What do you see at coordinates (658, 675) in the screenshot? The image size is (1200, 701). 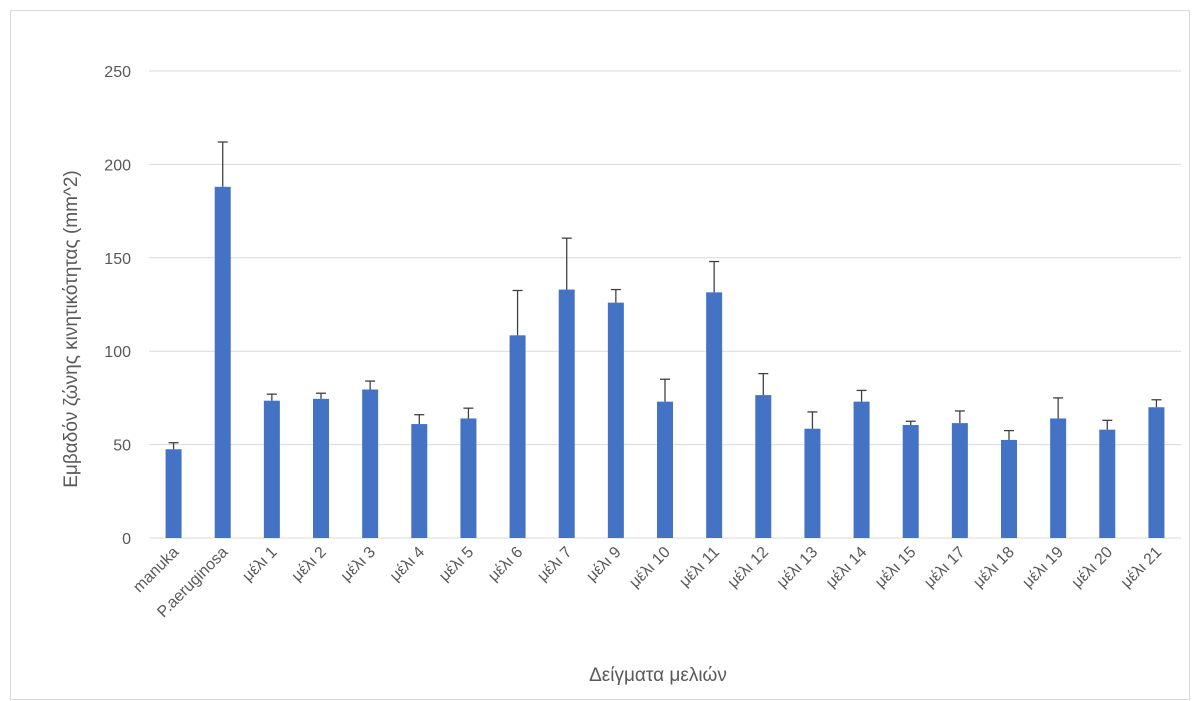 I see `x-axis-title: Δείγματα μελιών` at bounding box center [658, 675].